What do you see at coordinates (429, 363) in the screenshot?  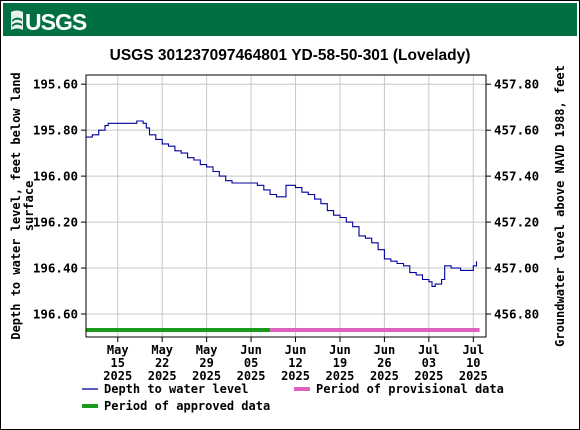 I see `x-tick-label: 03` at bounding box center [429, 363].